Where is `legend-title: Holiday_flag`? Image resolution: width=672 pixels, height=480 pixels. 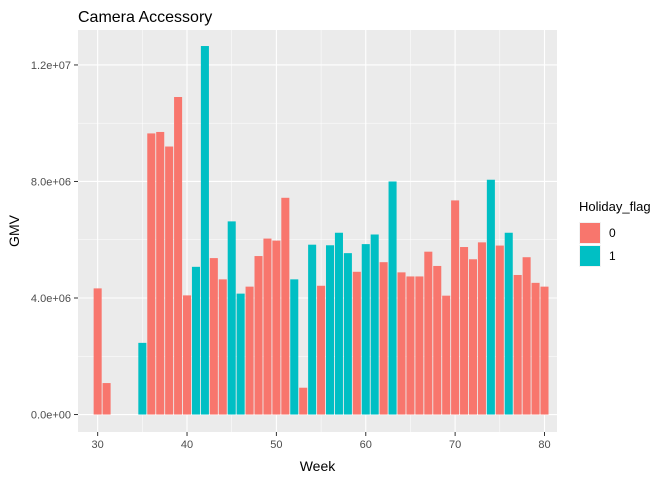 legend-title: Holiday_flag is located at coordinates (615, 206).